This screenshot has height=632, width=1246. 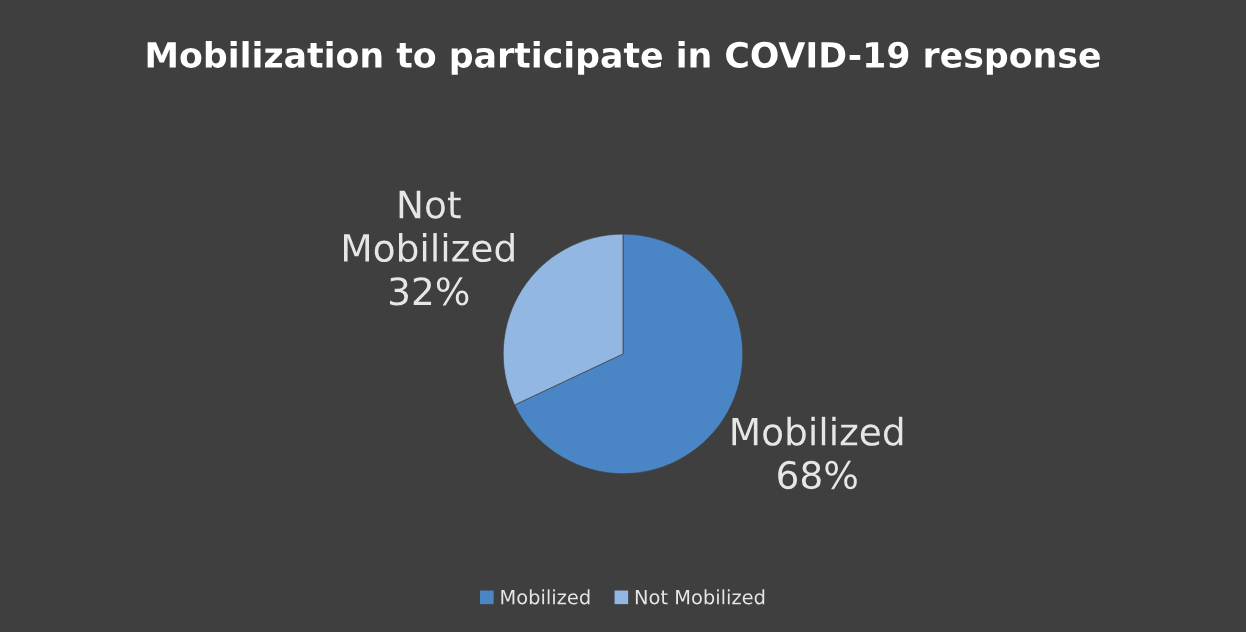 I want to click on slice-label: Mobilized, so click(x=817, y=431).